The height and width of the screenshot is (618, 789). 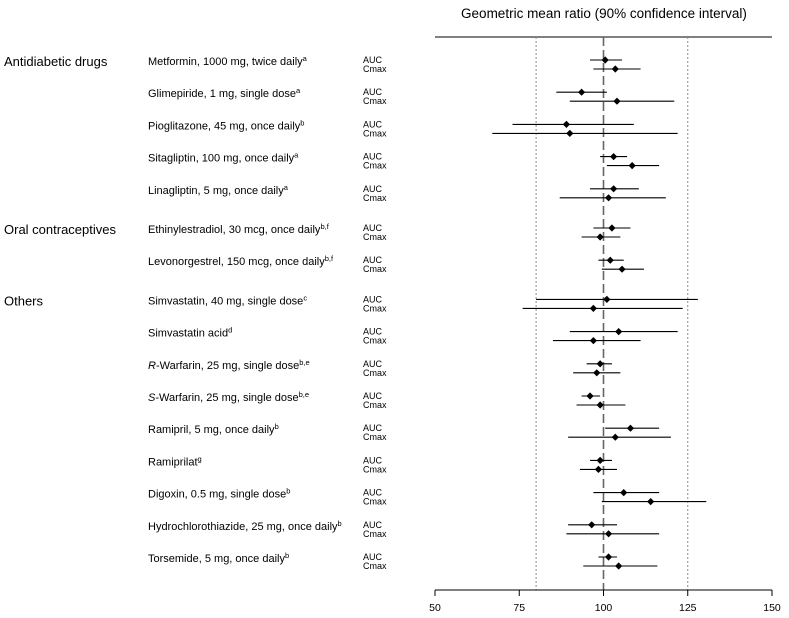 What do you see at coordinates (519, 608) in the screenshot?
I see `x-tick-label-75: 75` at bounding box center [519, 608].